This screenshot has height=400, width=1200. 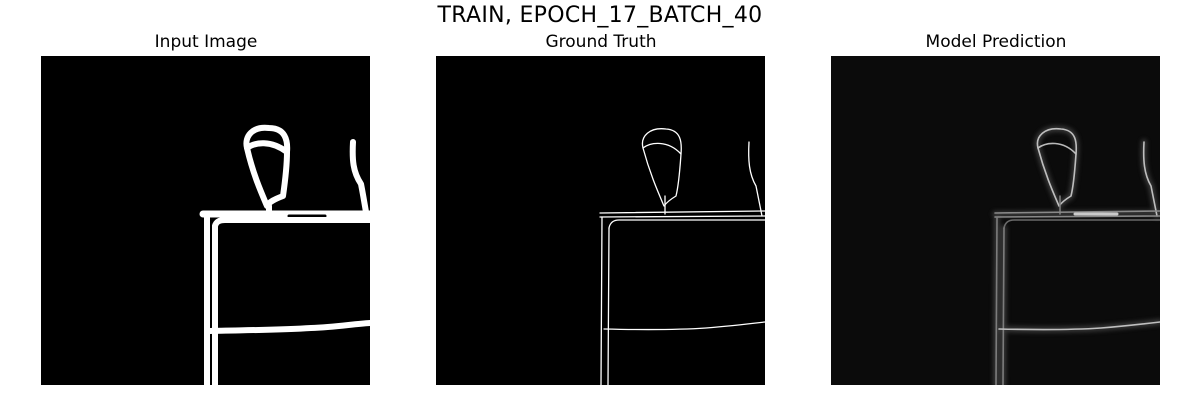 I want to click on pred-left-leg-inner, so click(x=1003, y=306).